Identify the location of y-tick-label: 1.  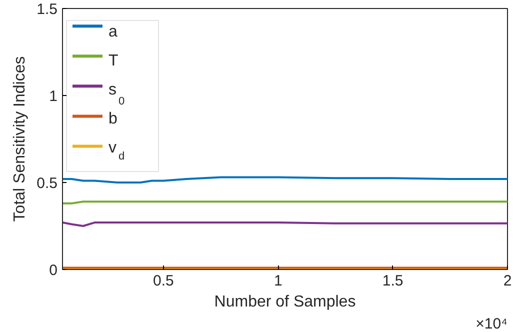
(53, 96).